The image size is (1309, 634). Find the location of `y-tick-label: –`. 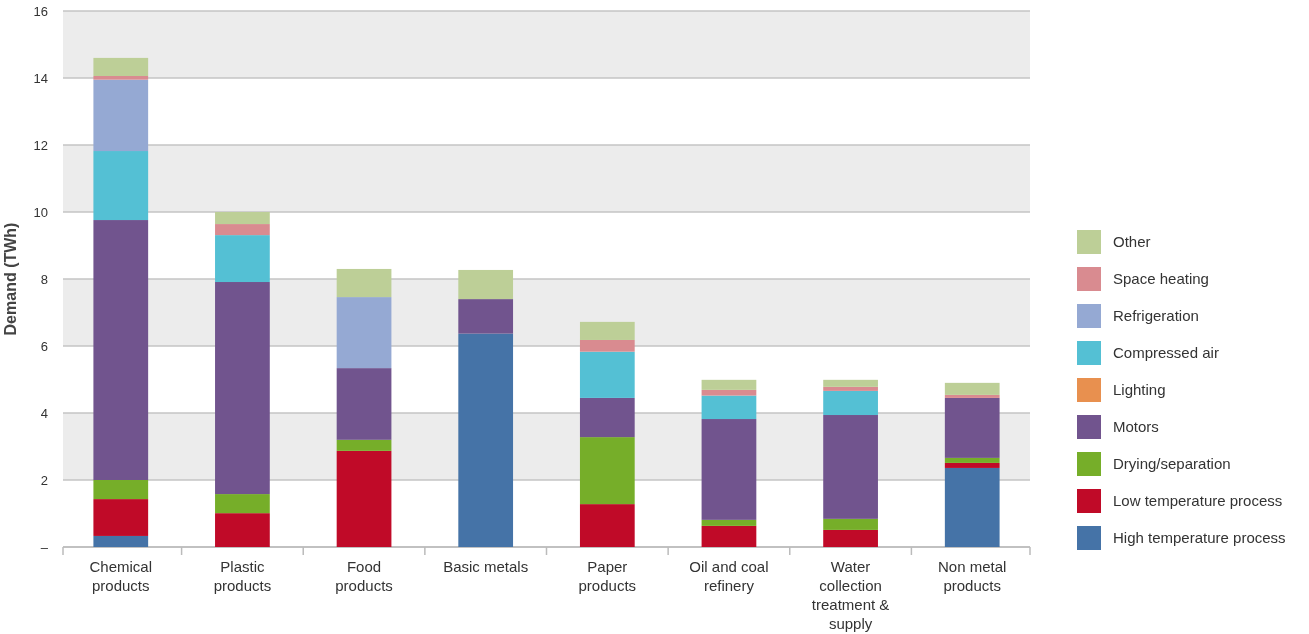

y-tick-label: – is located at coordinates (44, 547).